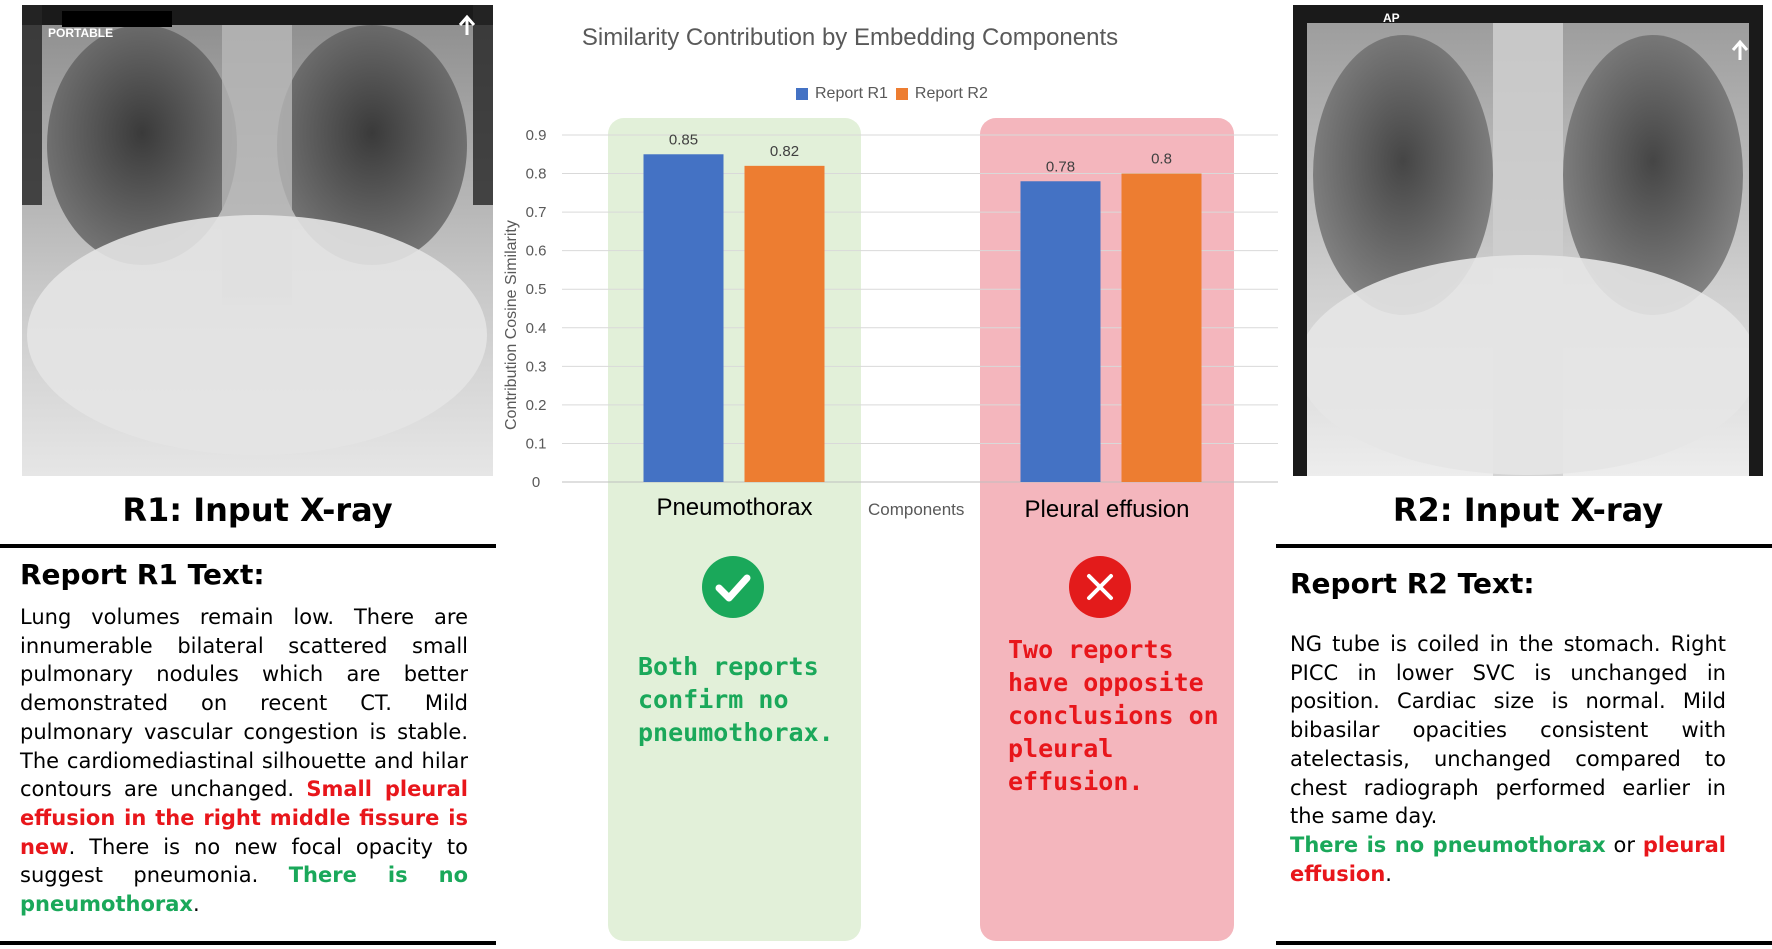  Describe the element at coordinates (536, 366) in the screenshot. I see `y-tick-label: 0.3` at that location.